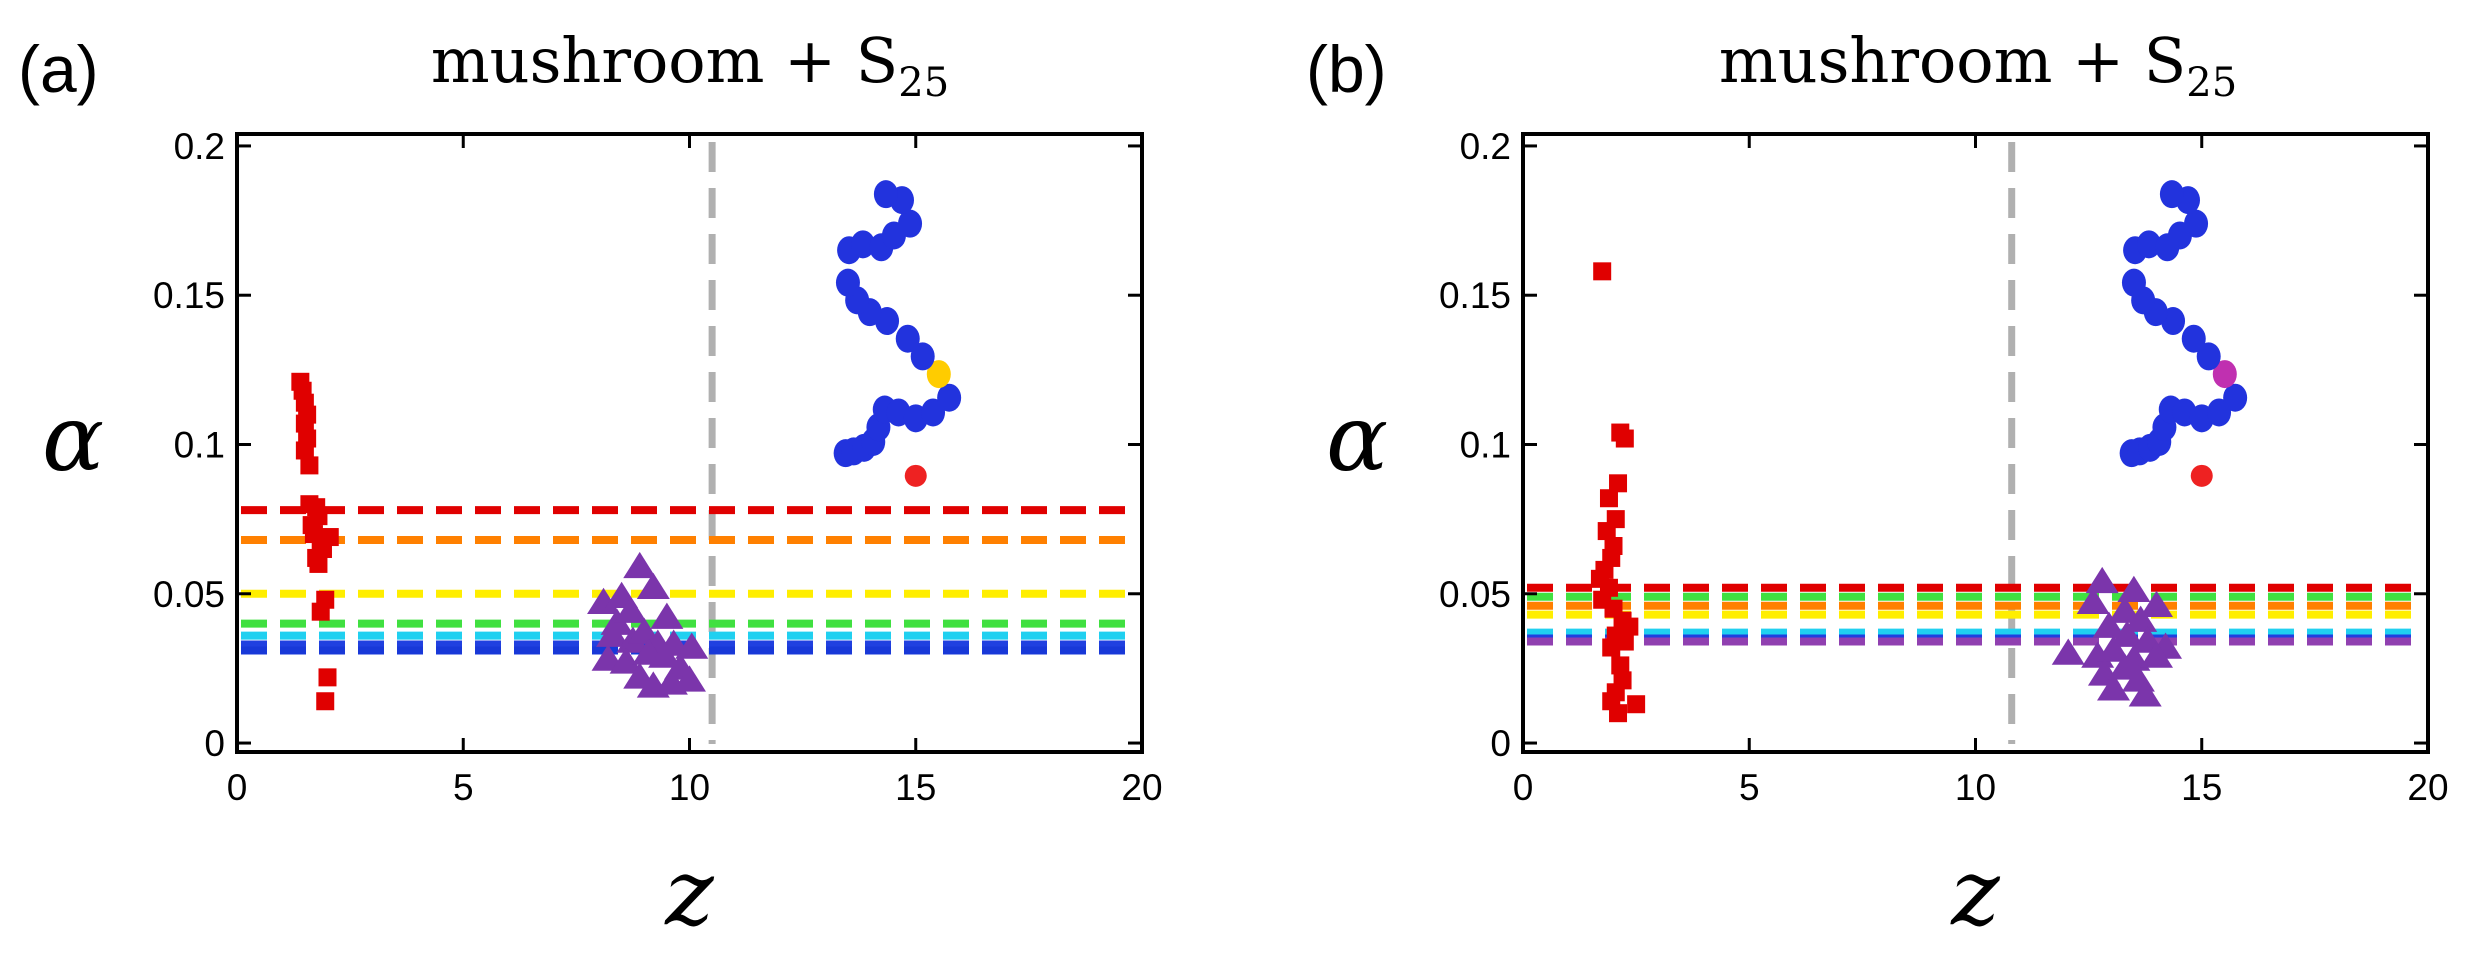 The width and height of the screenshot is (2471, 958). Describe the element at coordinates (1346, 69) in the screenshot. I see `panel-letter: (b)` at that location.